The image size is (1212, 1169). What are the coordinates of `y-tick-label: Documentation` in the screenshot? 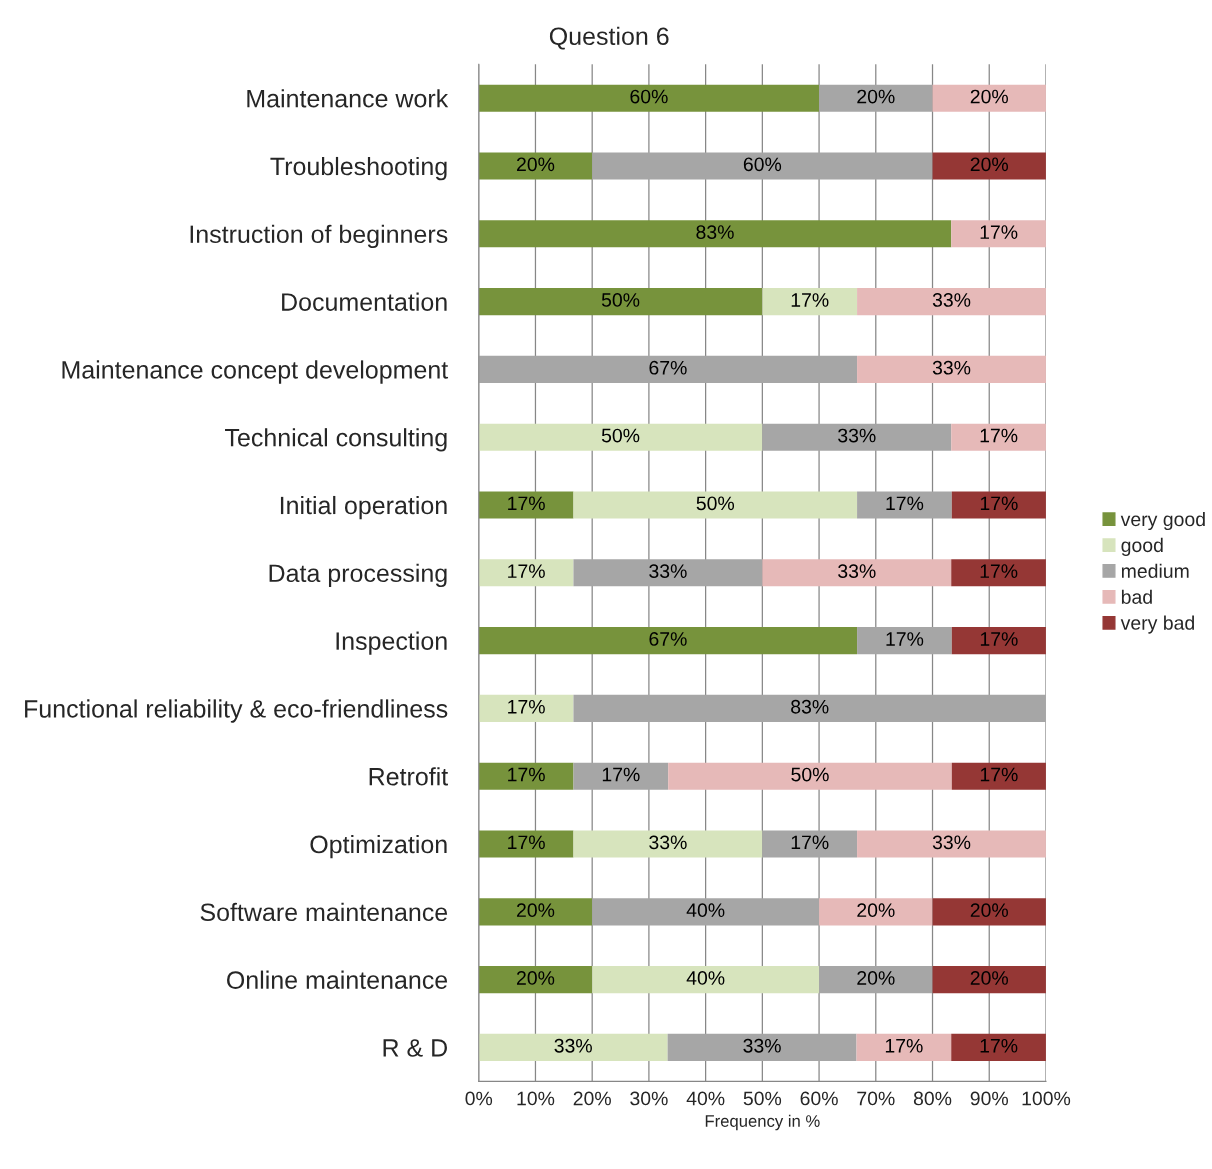 It's located at (364, 301).